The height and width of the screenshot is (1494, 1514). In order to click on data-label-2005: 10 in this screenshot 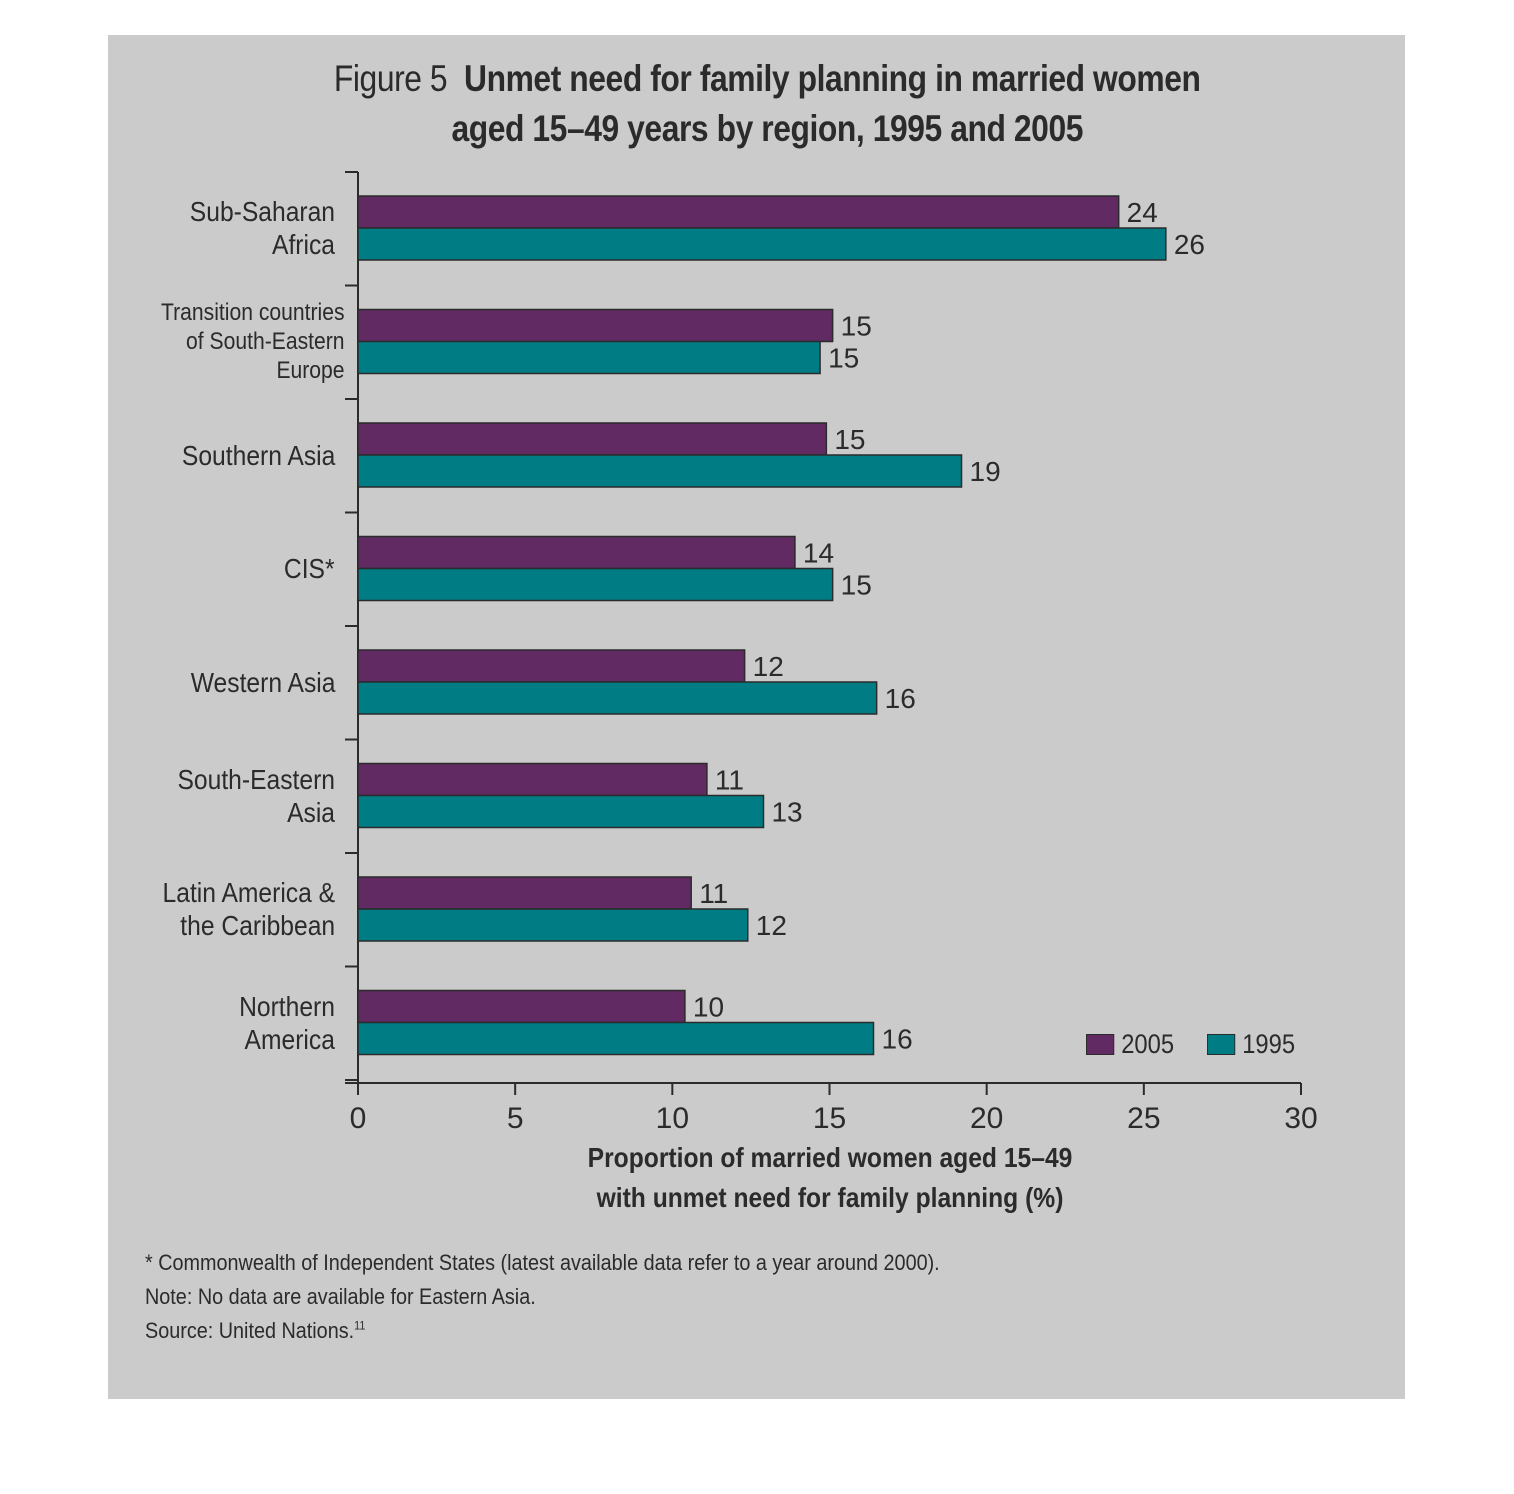, I will do `click(708, 1007)`.